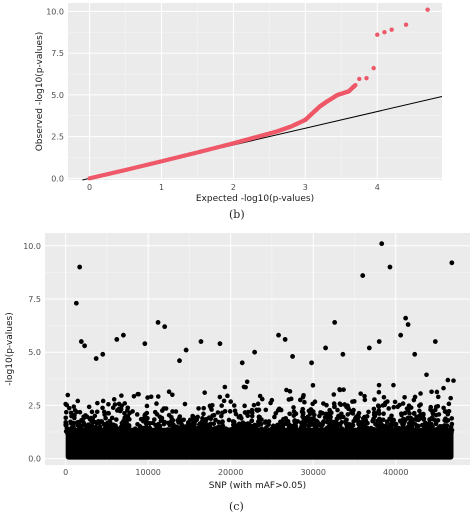 The height and width of the screenshot is (518, 474). What do you see at coordinates (34, 299) in the screenshot?
I see `manhattan-y-tick-label: 7.5` at bounding box center [34, 299].